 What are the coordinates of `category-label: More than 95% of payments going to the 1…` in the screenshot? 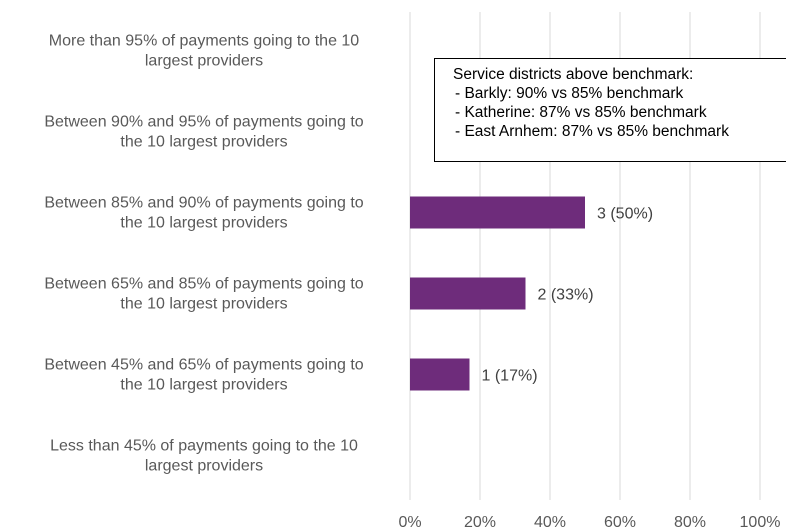 It's located at (204, 51).